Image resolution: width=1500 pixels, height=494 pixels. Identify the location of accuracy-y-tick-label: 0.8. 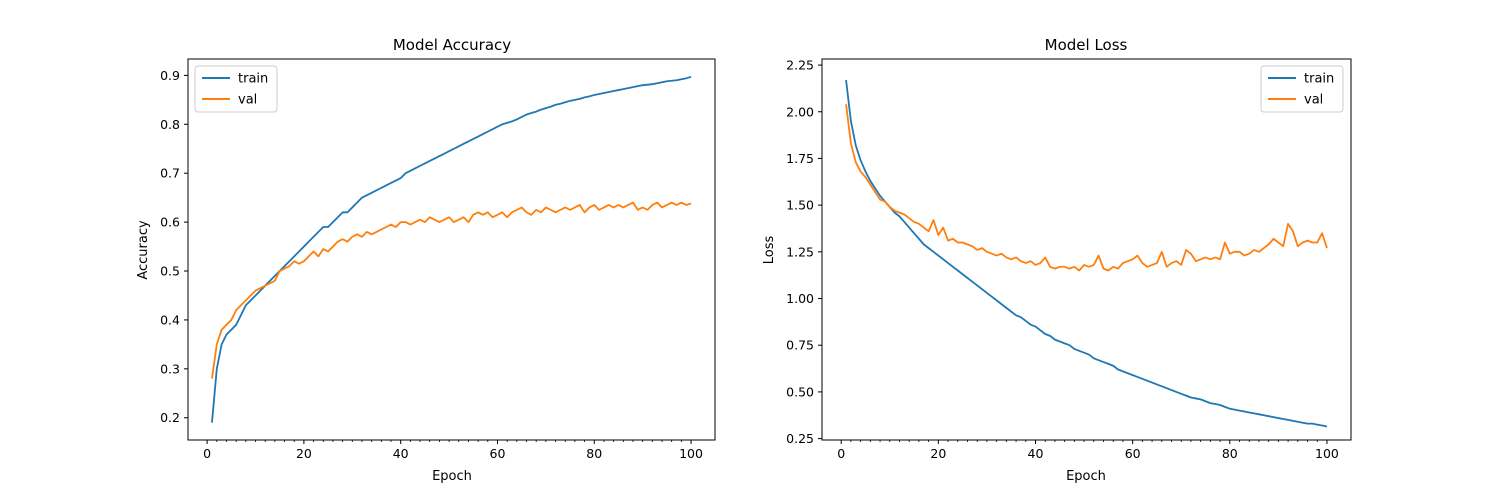
(170, 124).